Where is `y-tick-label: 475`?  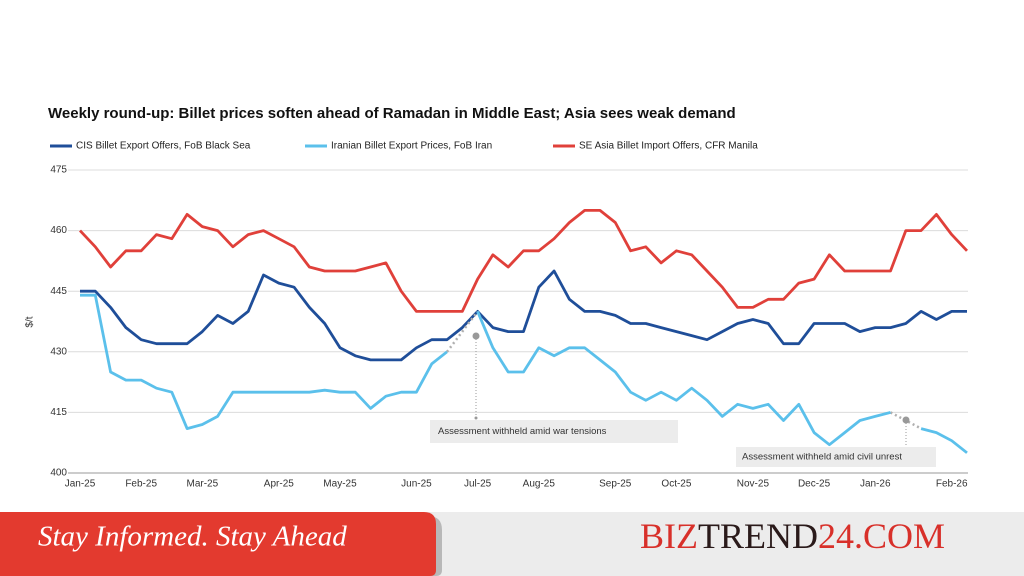 y-tick-label: 475 is located at coordinates (58, 170).